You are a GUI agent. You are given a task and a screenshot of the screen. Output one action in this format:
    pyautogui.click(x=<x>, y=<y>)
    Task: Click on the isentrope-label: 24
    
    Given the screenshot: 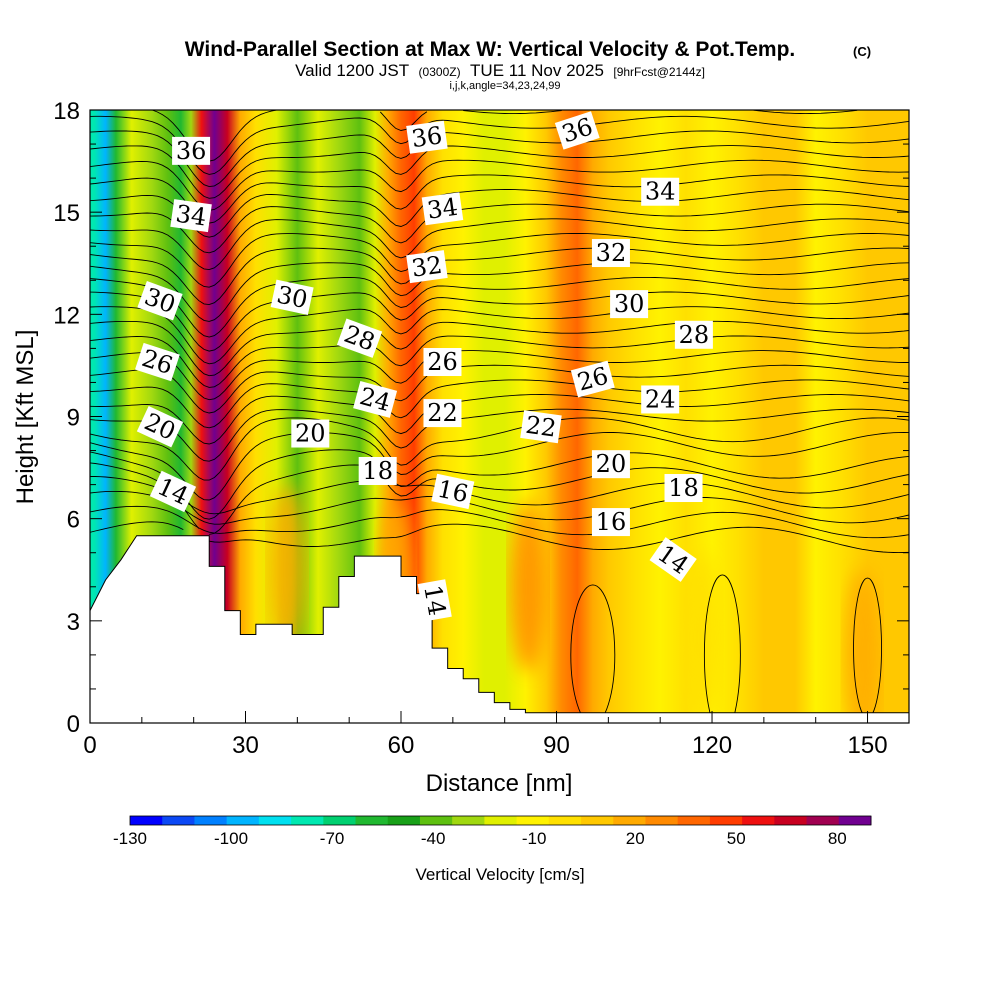 What is the action you would take?
    pyautogui.click(x=660, y=399)
    